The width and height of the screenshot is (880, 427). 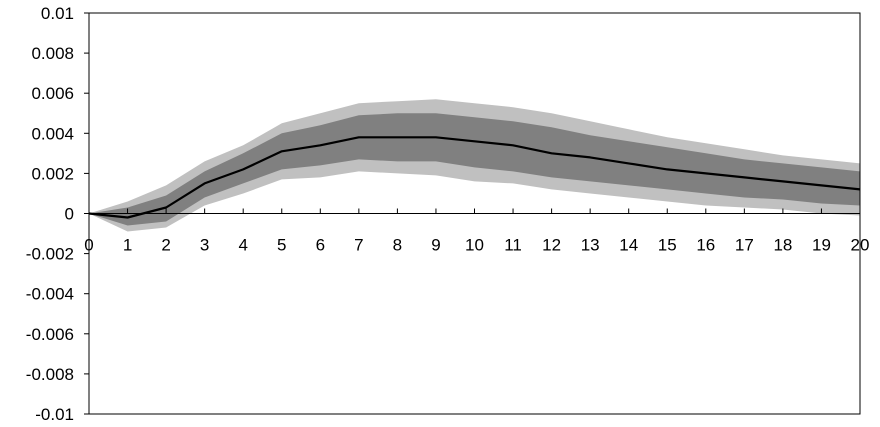 I want to click on y-tick-label: -0.002, so click(x=50, y=254).